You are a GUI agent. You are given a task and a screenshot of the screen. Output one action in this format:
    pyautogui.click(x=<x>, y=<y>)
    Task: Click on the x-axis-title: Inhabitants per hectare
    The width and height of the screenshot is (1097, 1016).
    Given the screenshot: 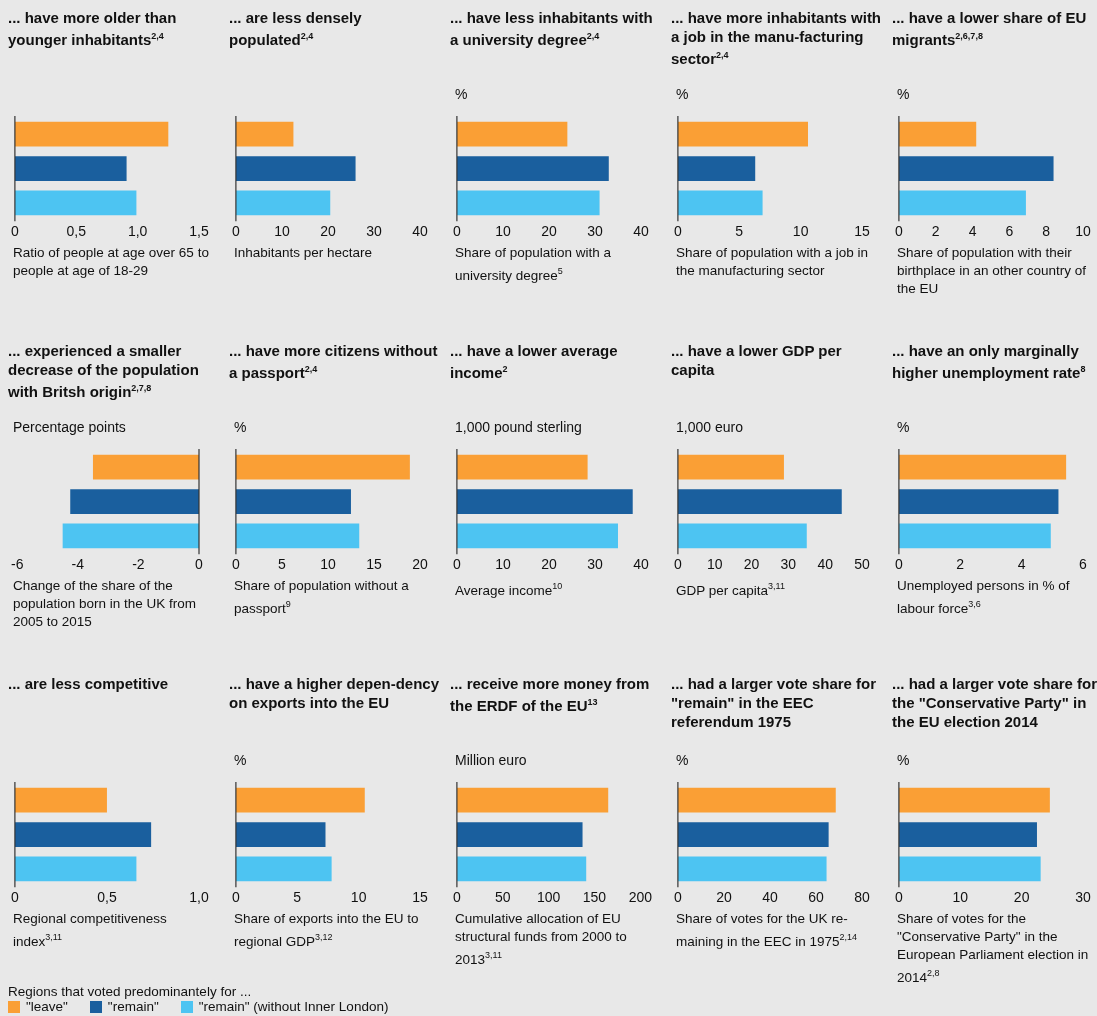 What is the action you would take?
    pyautogui.click(x=303, y=253)
    